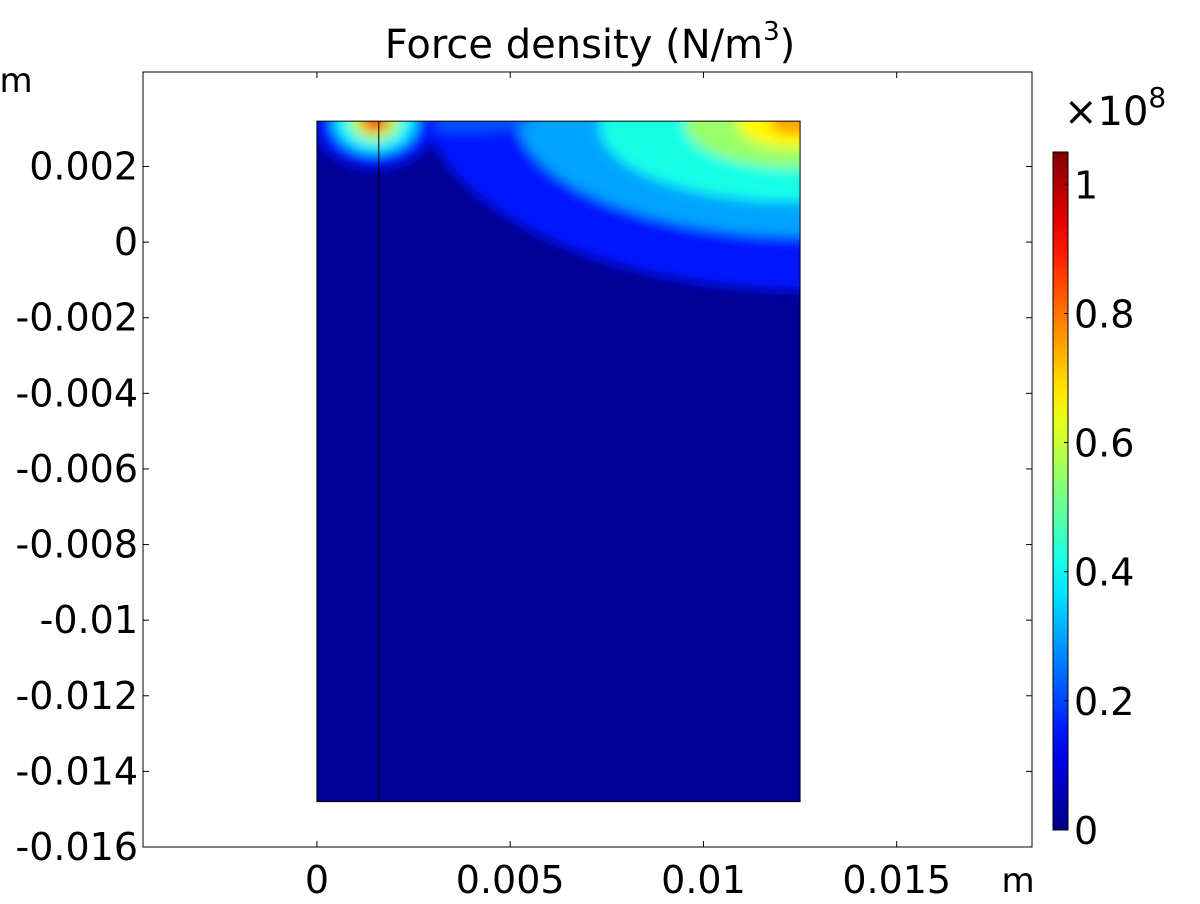 This screenshot has width=1200, height=904. What do you see at coordinates (1060, 491) in the screenshot?
I see `colorbar` at bounding box center [1060, 491].